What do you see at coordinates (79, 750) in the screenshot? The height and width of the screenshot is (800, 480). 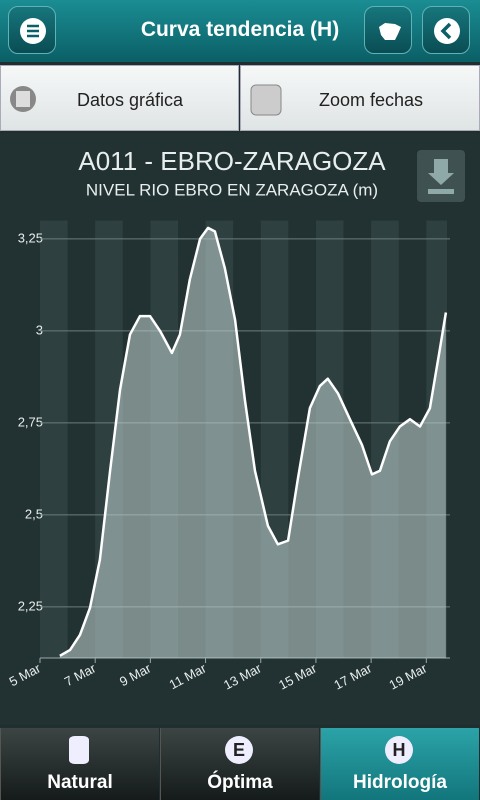 I see `tab-icon` at bounding box center [79, 750].